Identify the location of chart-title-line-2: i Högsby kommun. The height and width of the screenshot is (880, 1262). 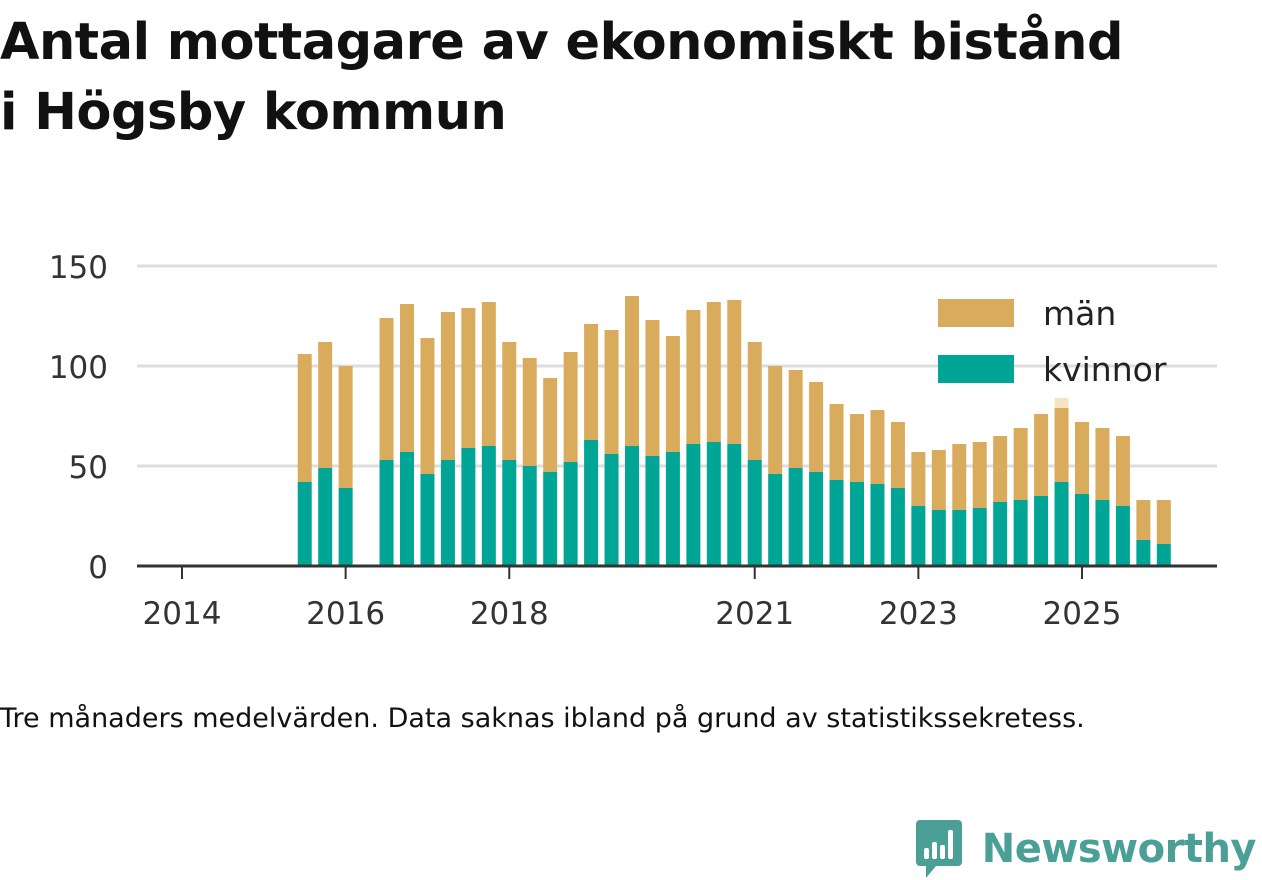
(253, 112).